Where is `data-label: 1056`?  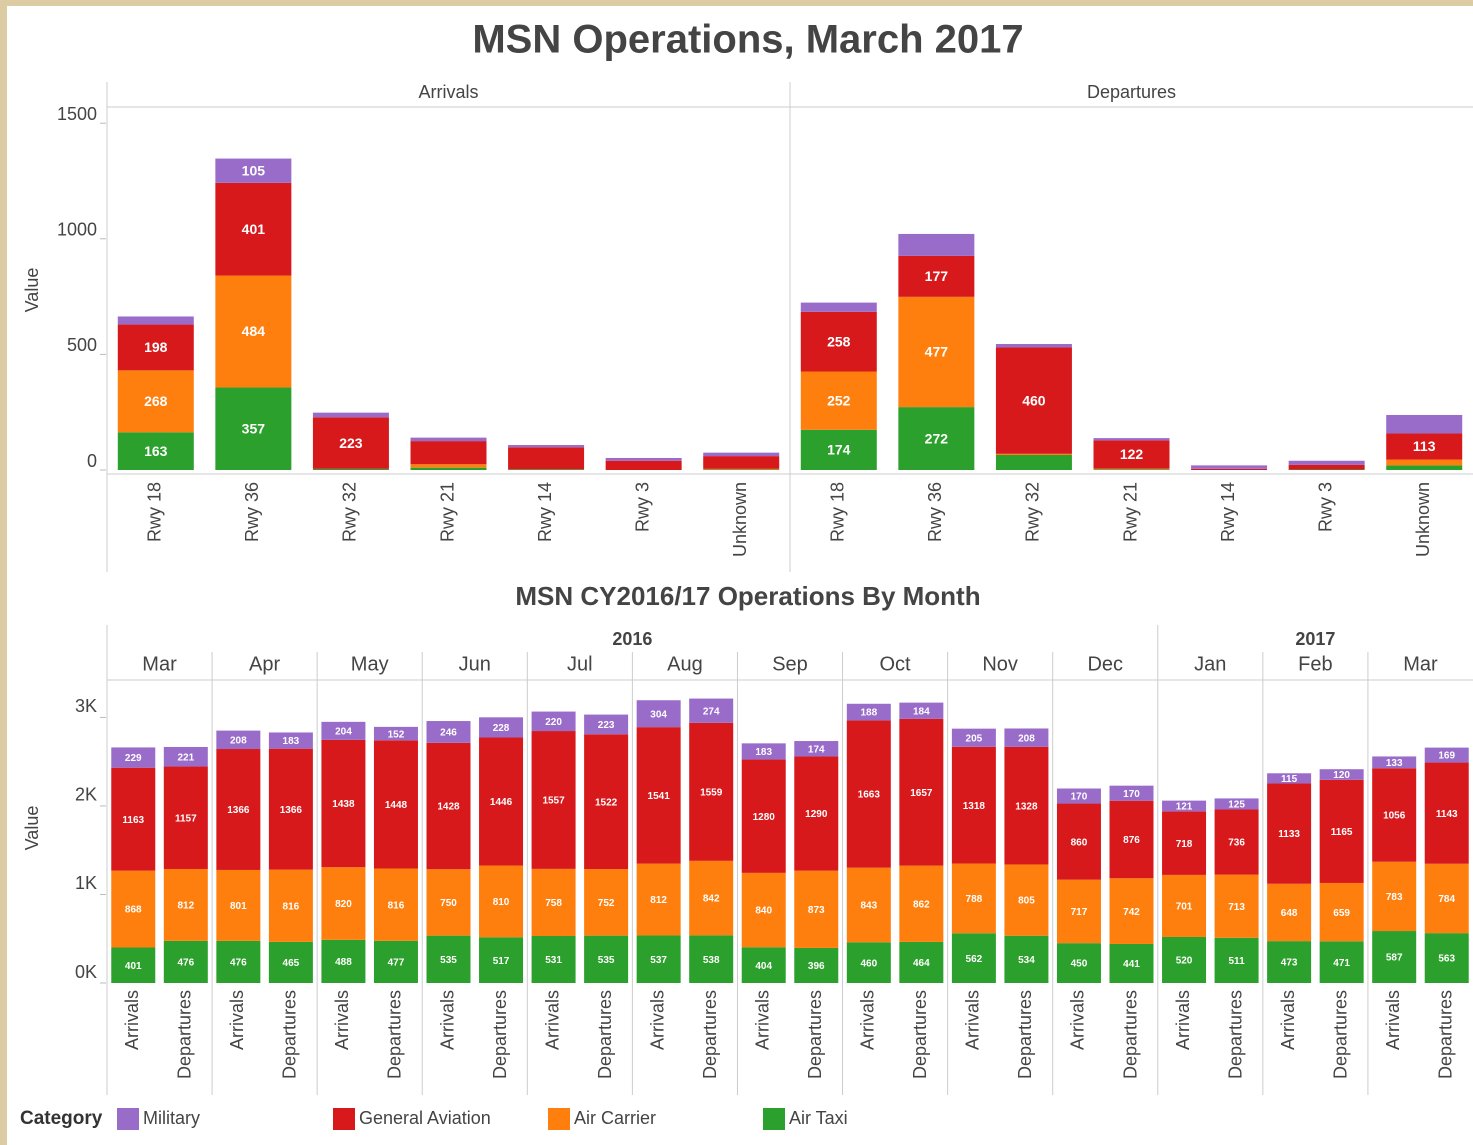
data-label: 1056 is located at coordinates (1394, 816).